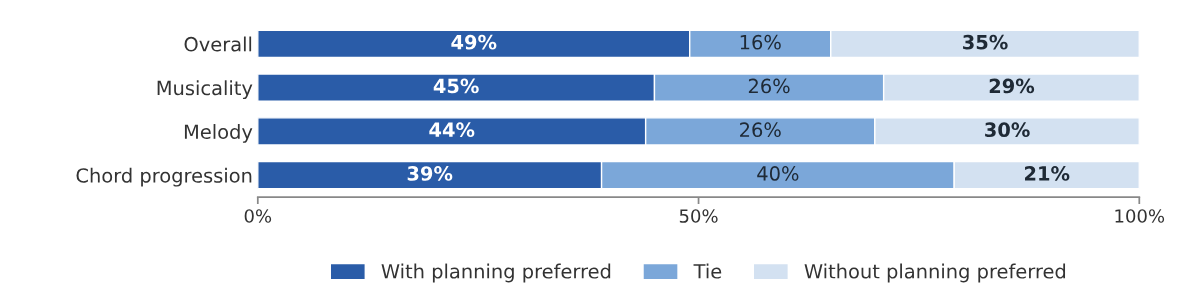 Image resolution: width=1188 pixels, height=286 pixels. What do you see at coordinates (1007, 130) in the screenshot?
I see `data-label: 30%` at bounding box center [1007, 130].